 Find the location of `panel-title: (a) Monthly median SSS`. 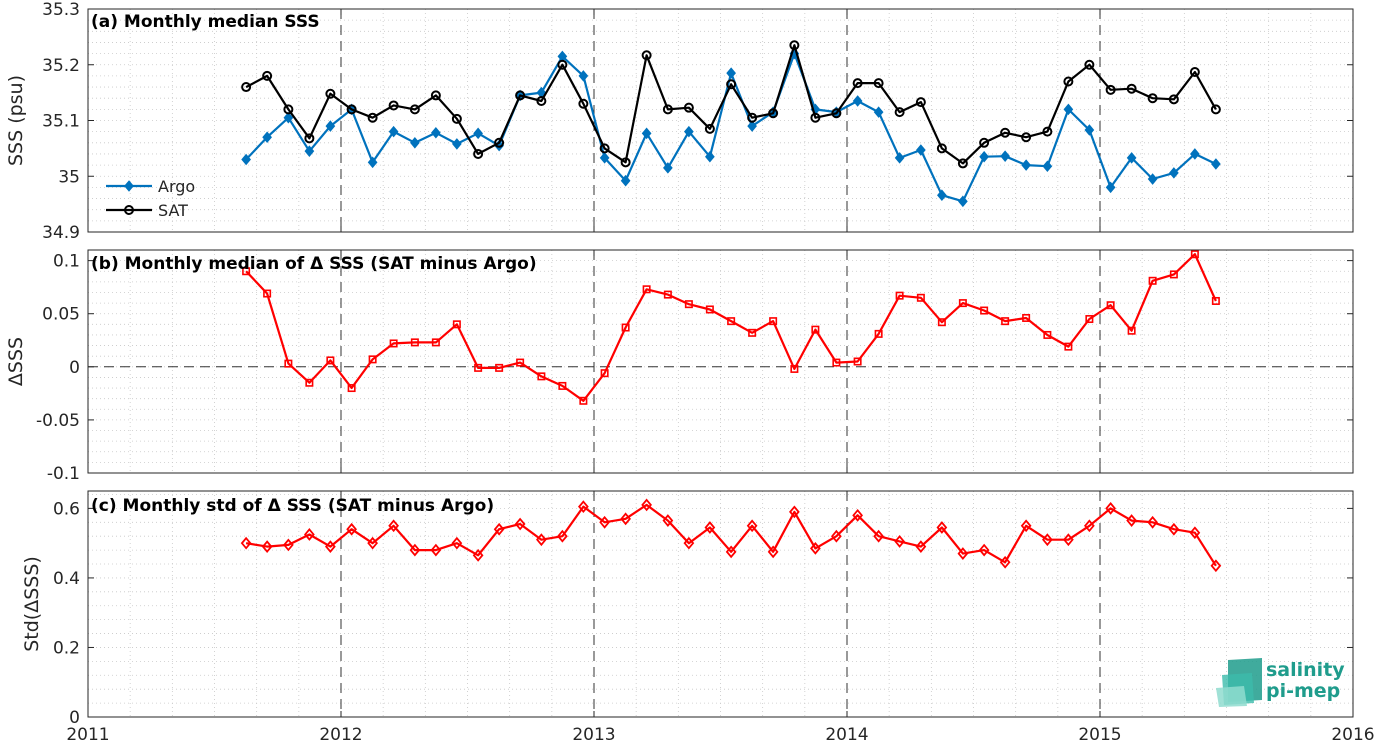

panel-title: (a) Monthly median SSS is located at coordinates (205, 22).